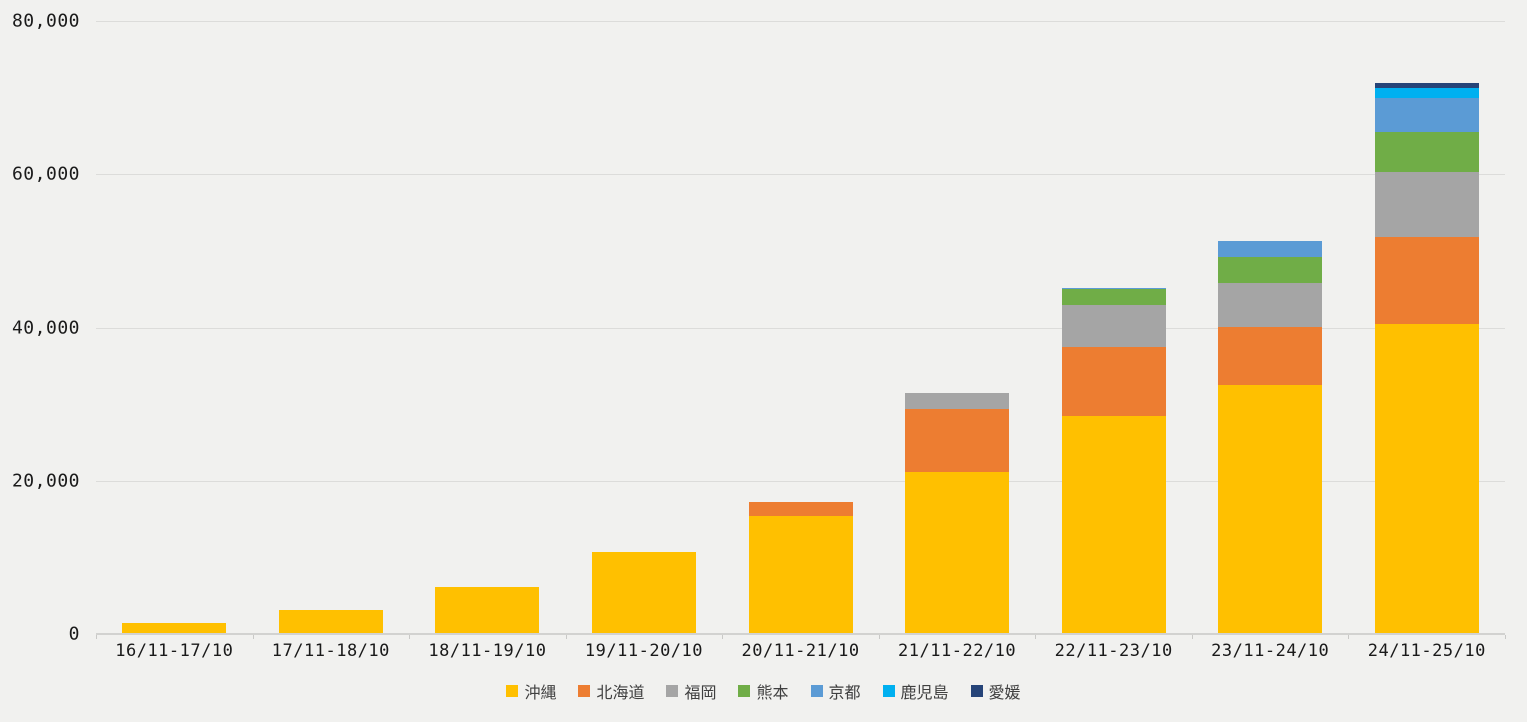 The image size is (1527, 722). Describe the element at coordinates (844, 692) in the screenshot. I see `legend-label: 京都` at that location.